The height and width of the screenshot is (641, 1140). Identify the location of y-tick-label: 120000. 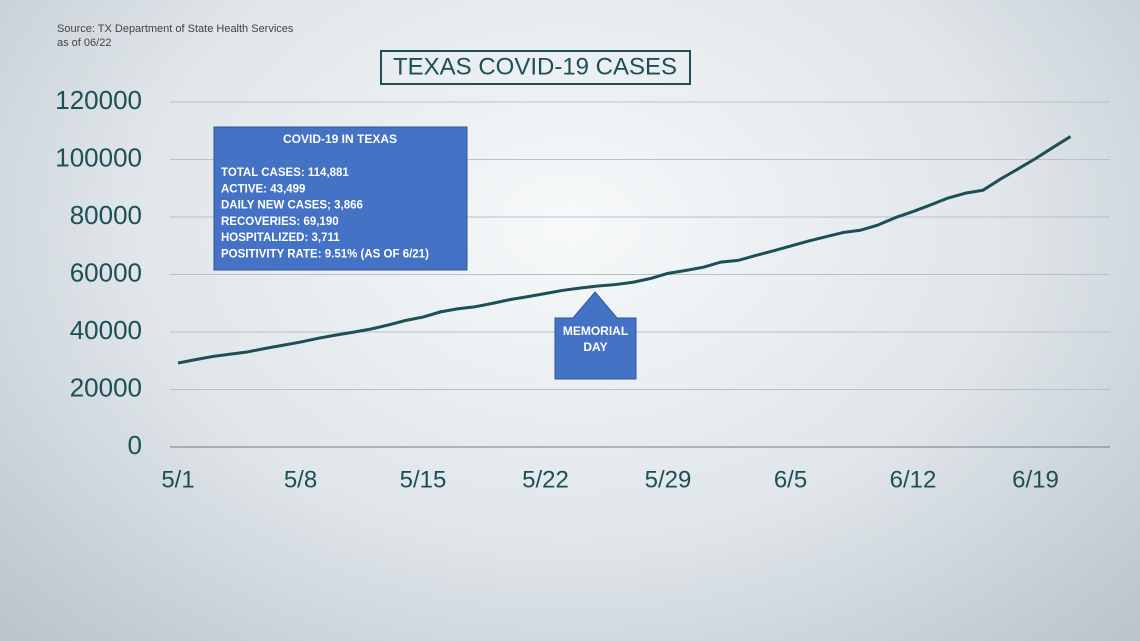
(98, 100).